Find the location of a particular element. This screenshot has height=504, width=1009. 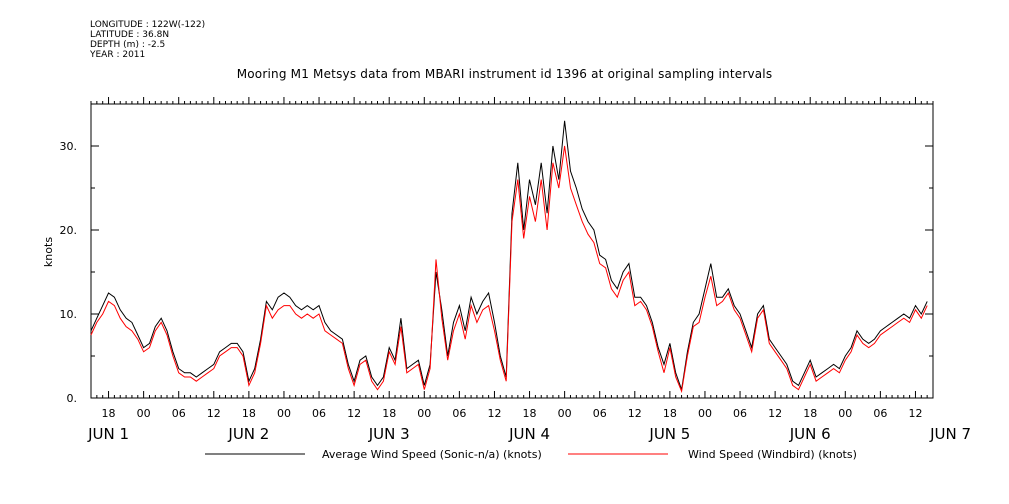

y-tick-label: 10. is located at coordinates (69, 314).